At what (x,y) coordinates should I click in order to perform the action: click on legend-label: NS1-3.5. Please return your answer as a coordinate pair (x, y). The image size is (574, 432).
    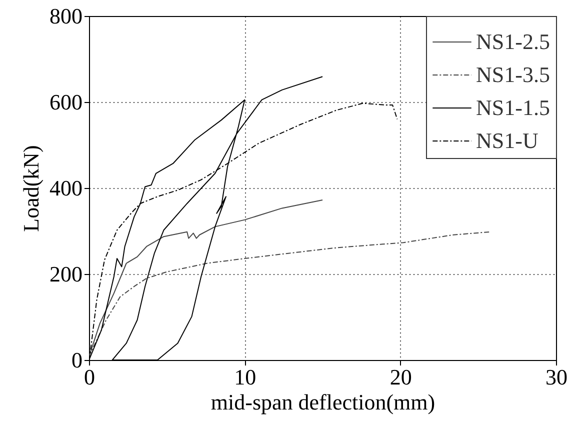
    Looking at the image, I should click on (513, 74).